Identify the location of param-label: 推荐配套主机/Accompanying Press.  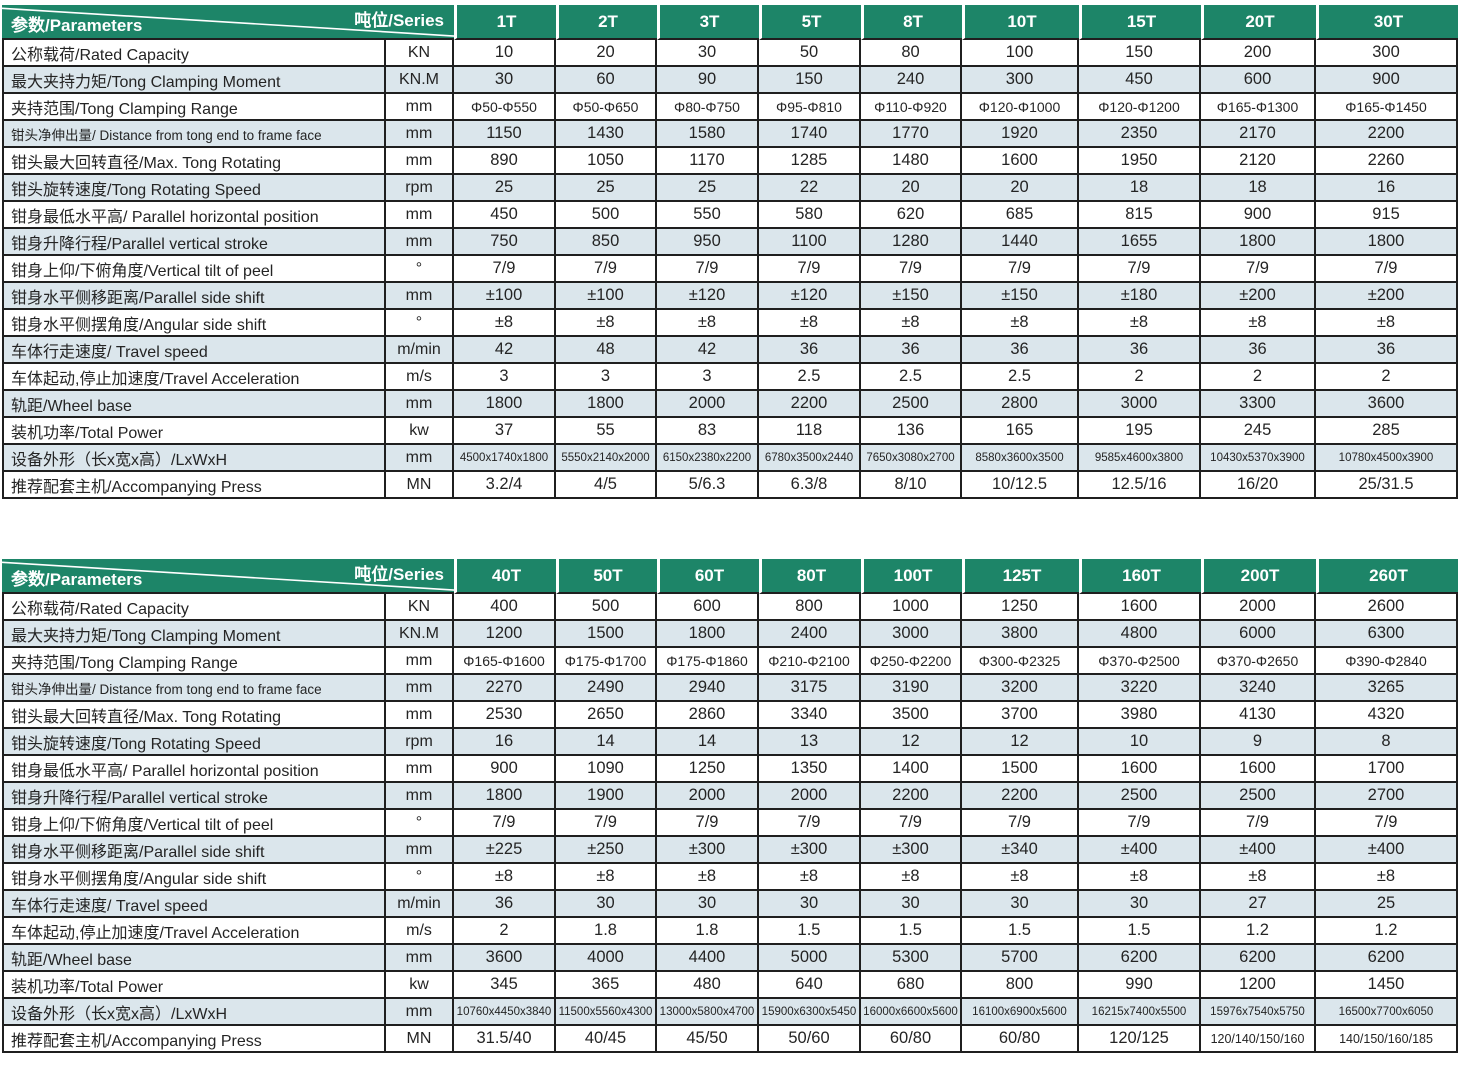
(194, 485).